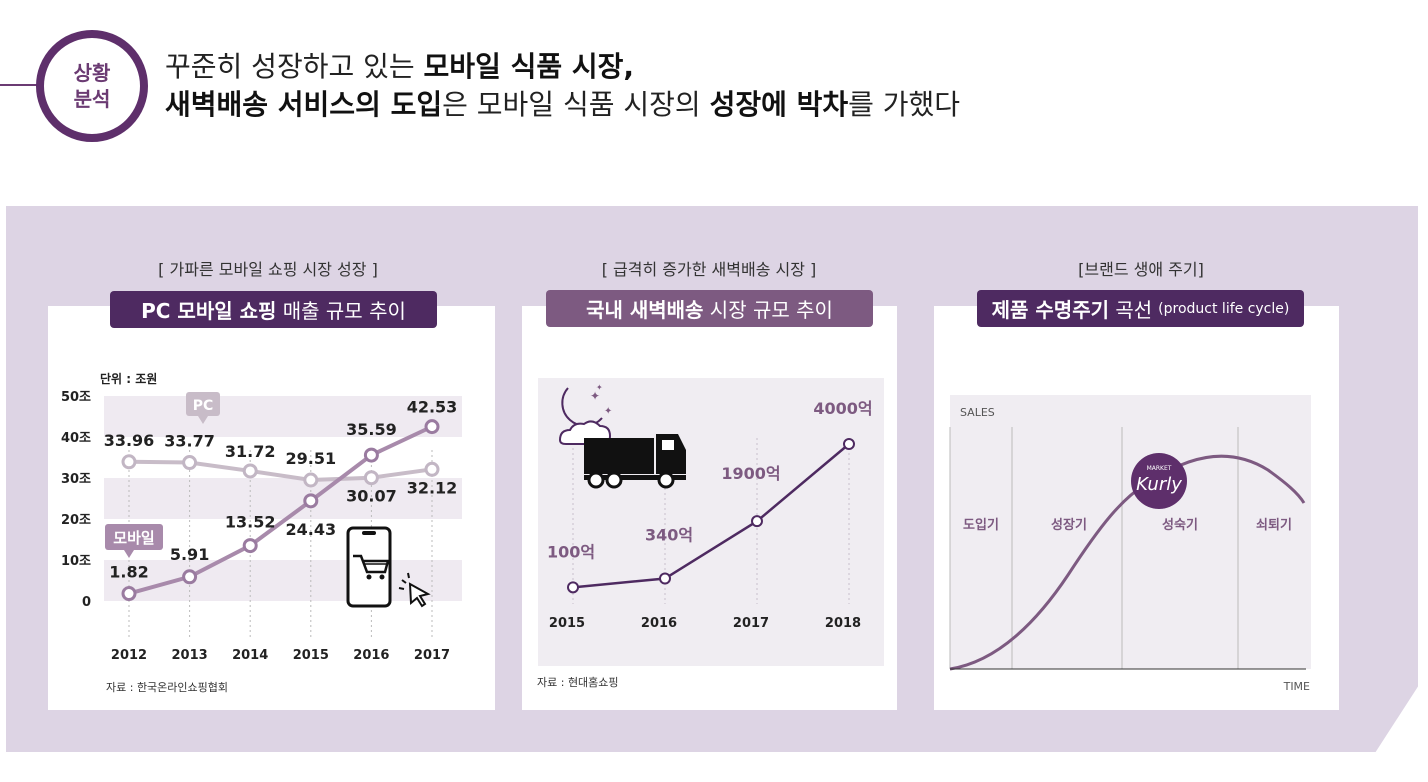 The height and width of the screenshot is (782, 1428). Describe the element at coordinates (280, 471) in the screenshot. I see `pc-series-line` at that location.